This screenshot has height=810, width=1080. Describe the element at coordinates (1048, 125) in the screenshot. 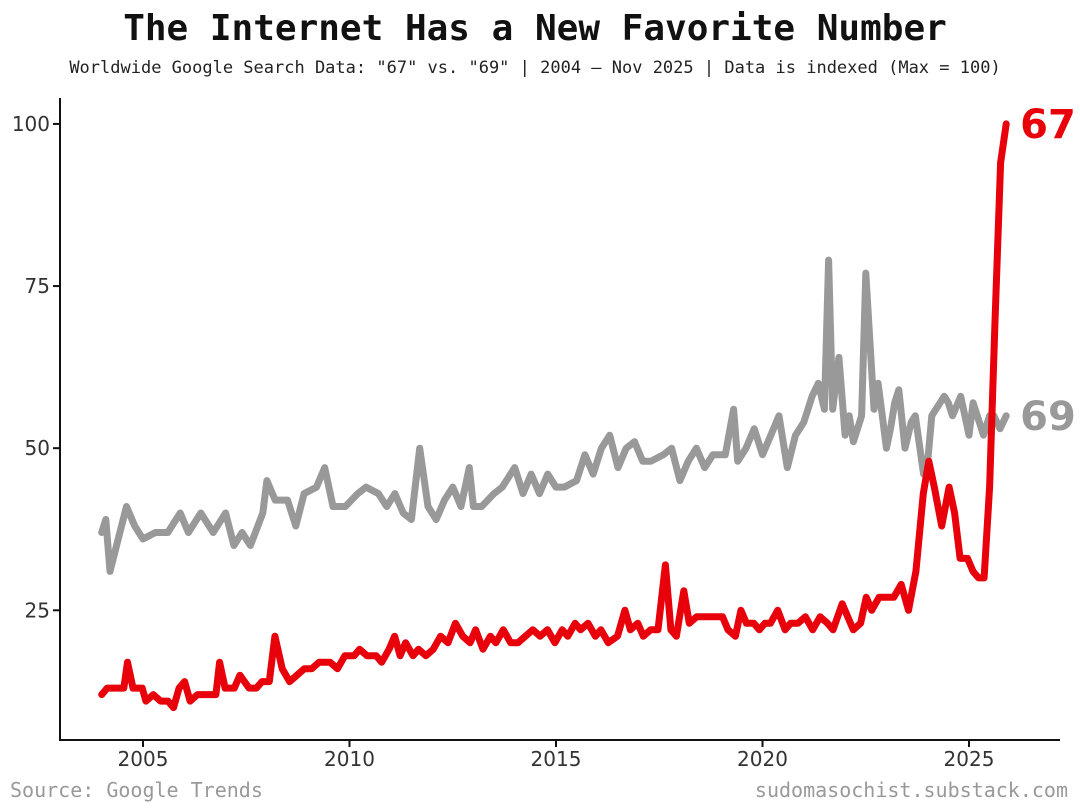

I see `series-end-label-67: 67` at that location.